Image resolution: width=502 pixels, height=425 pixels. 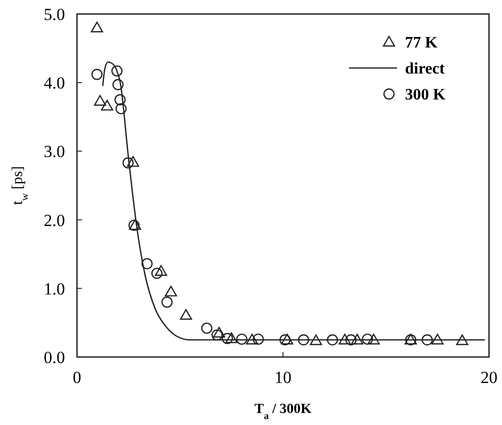 What do you see at coordinates (77, 377) in the screenshot?
I see `x-tick-label: 0` at bounding box center [77, 377].